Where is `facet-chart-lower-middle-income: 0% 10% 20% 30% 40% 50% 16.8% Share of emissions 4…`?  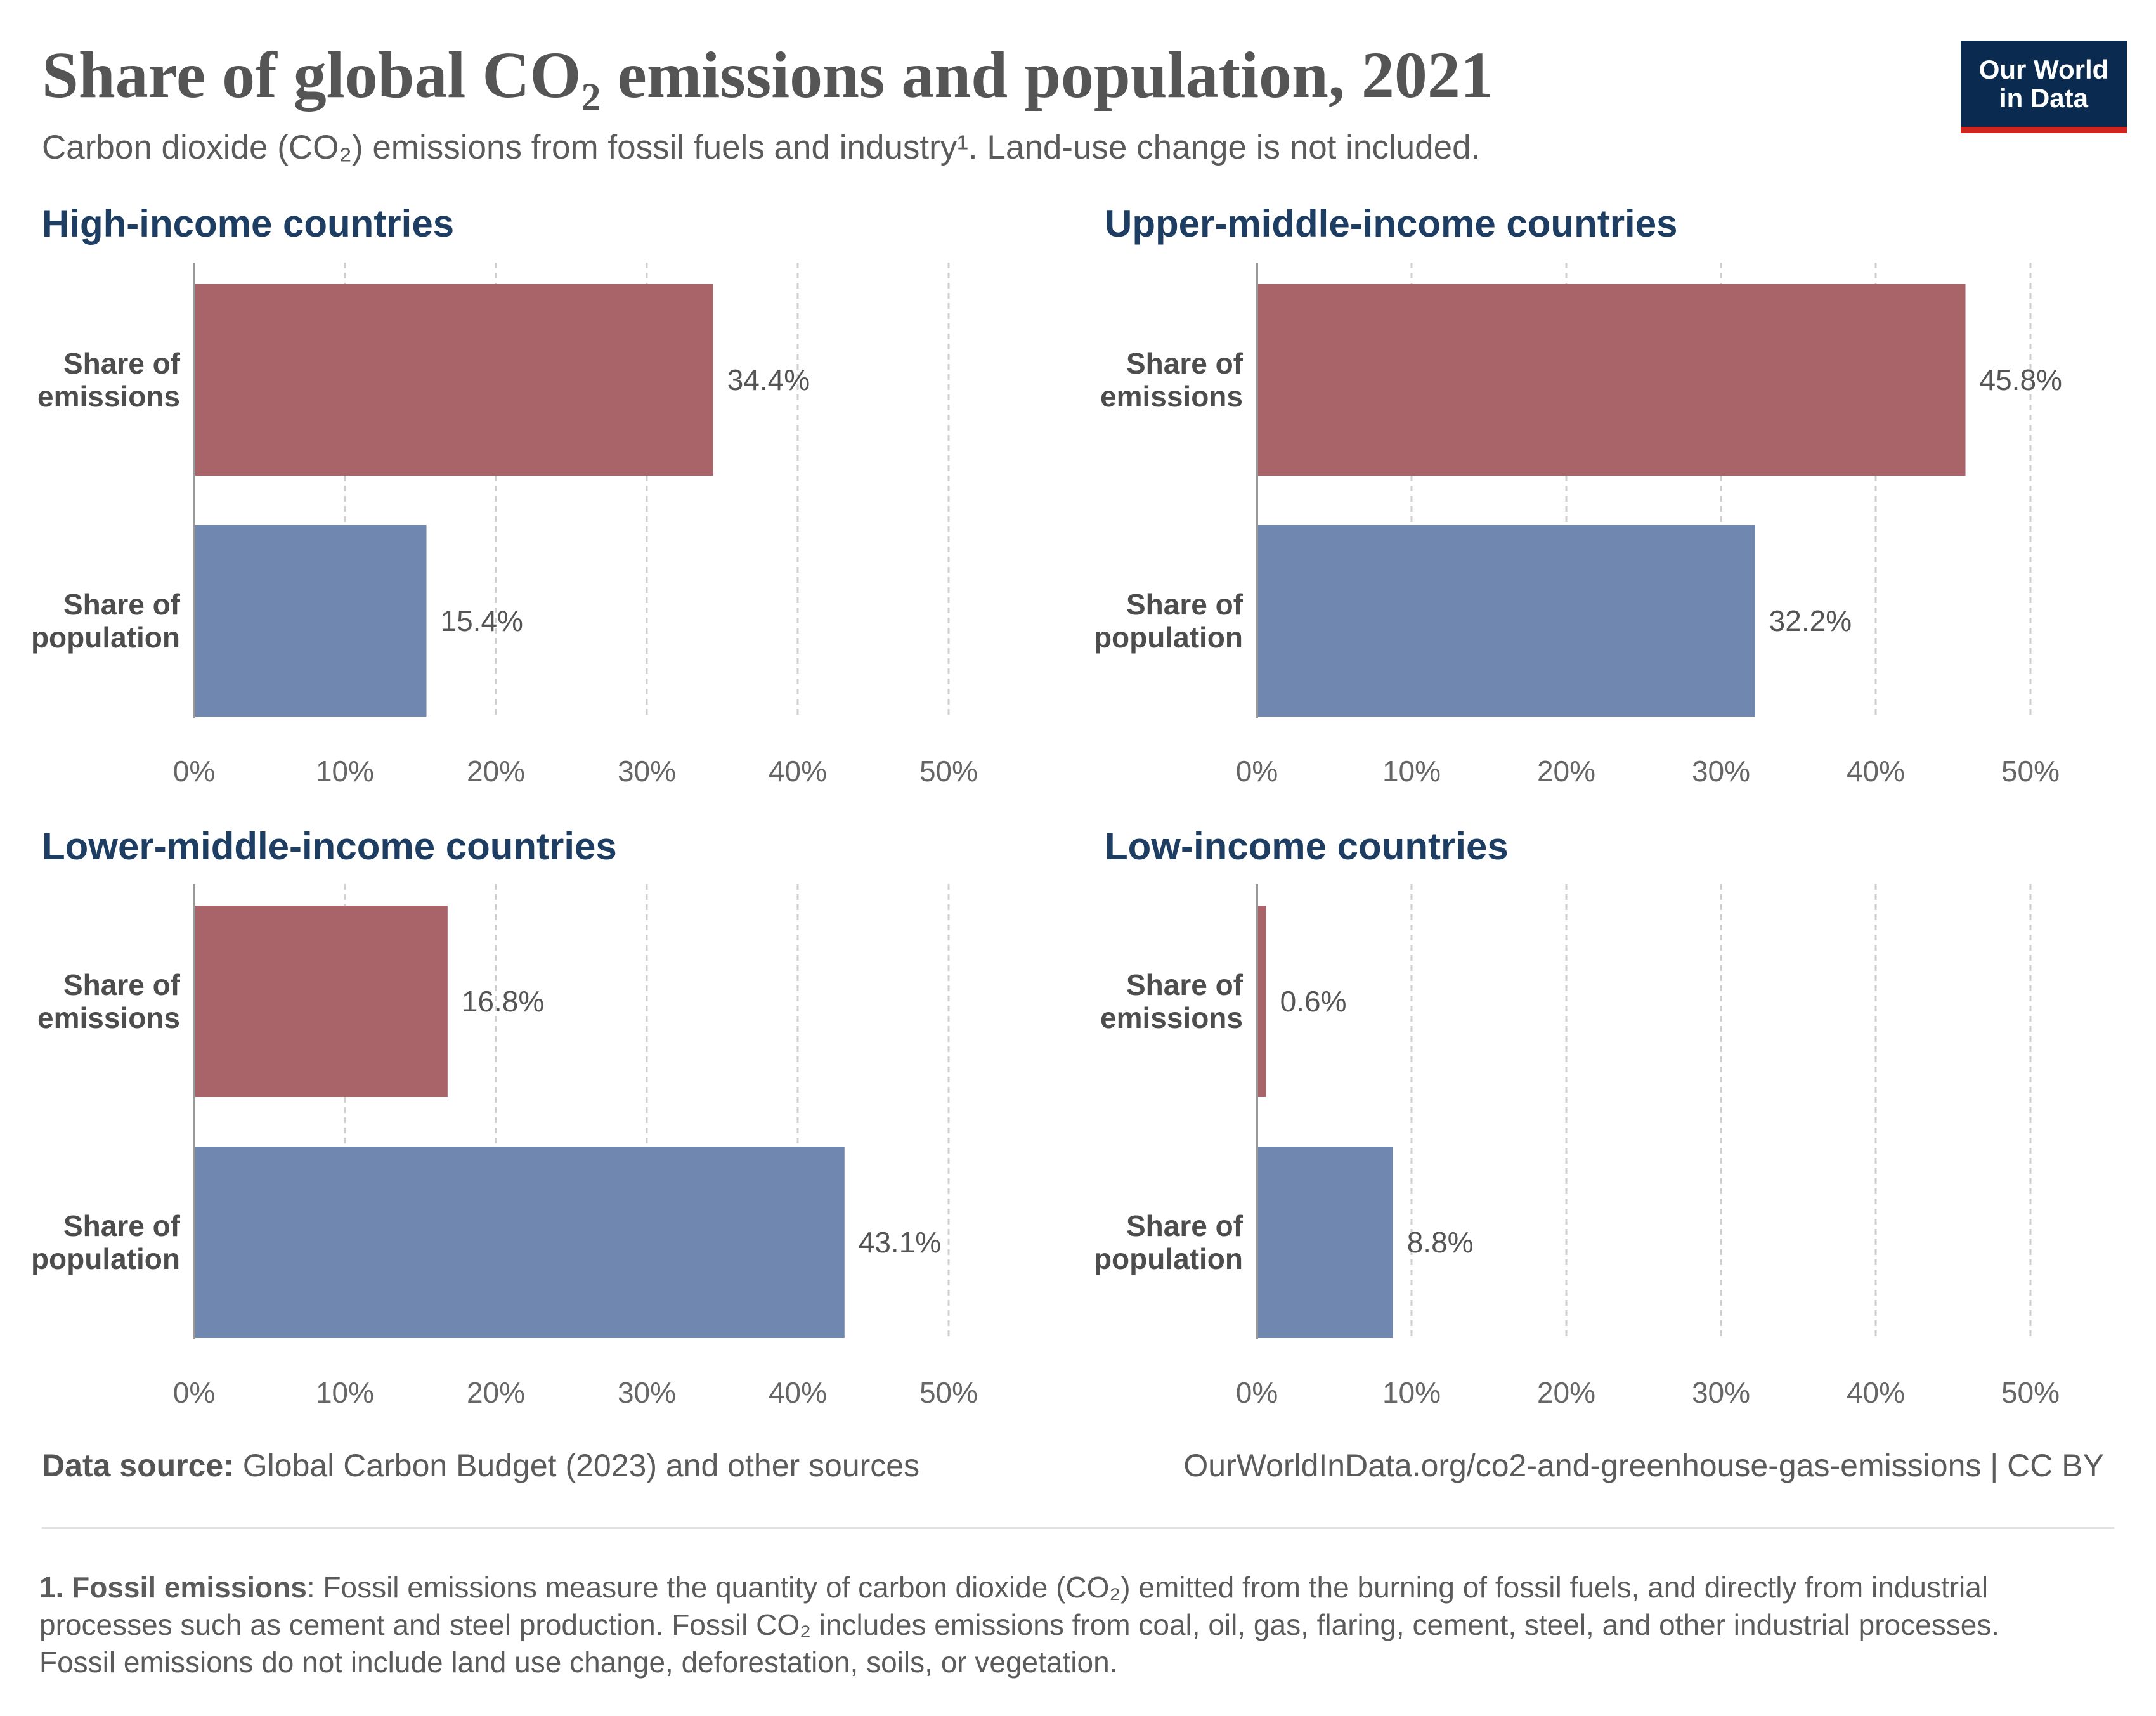 facet-chart-lower-middle-income: 0% 10% 20% 30% 40% 50% 16.8% Share of emissions 4… is located at coordinates (504, 1146).